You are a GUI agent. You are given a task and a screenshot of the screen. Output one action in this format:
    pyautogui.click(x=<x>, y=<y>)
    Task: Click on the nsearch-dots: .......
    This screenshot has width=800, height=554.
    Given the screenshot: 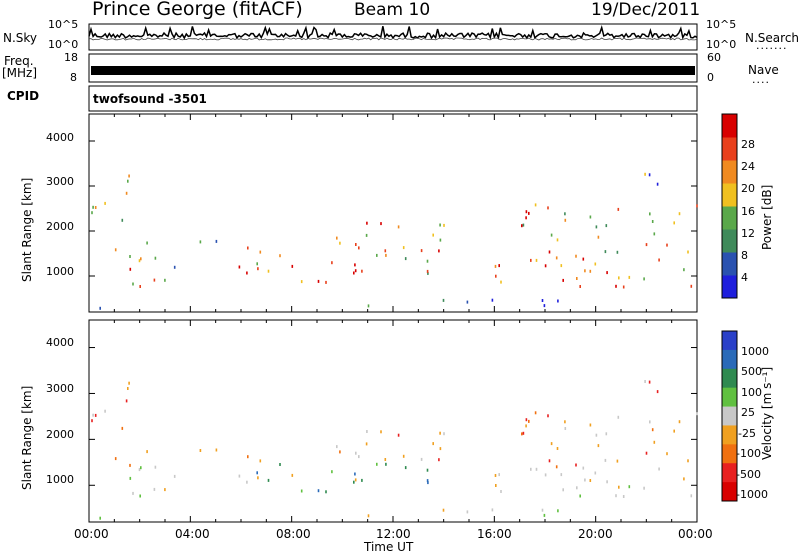 What is the action you would take?
    pyautogui.click(x=772, y=45)
    